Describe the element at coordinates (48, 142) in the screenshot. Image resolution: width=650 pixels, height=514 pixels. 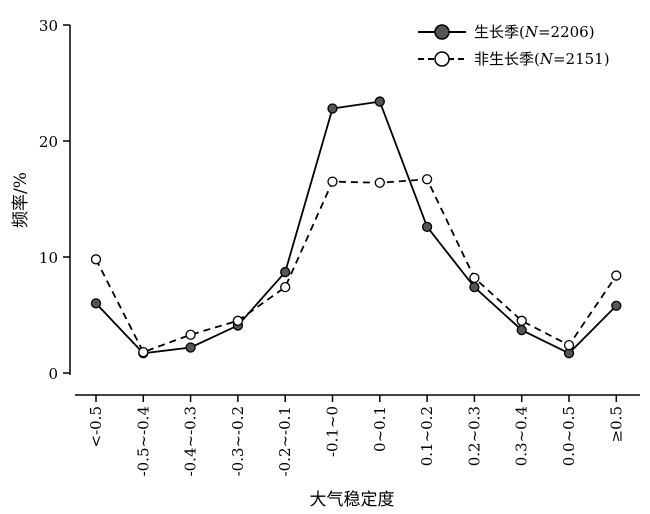
I see `y-tick-label: 20` at that location.